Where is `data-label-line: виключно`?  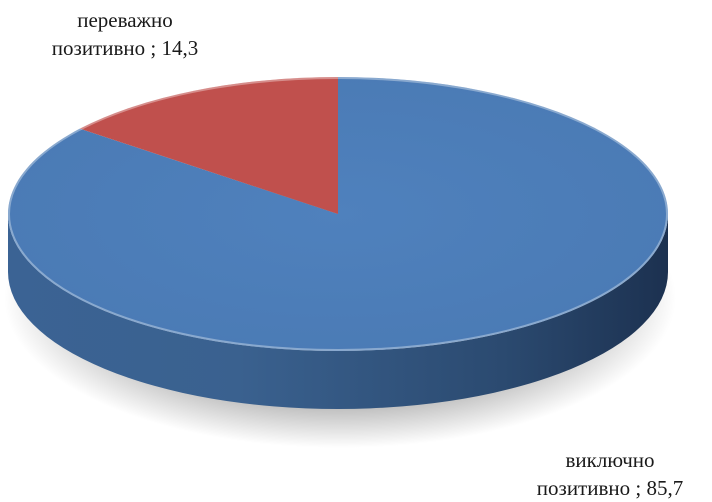
data-label-line: виключно is located at coordinates (610, 460).